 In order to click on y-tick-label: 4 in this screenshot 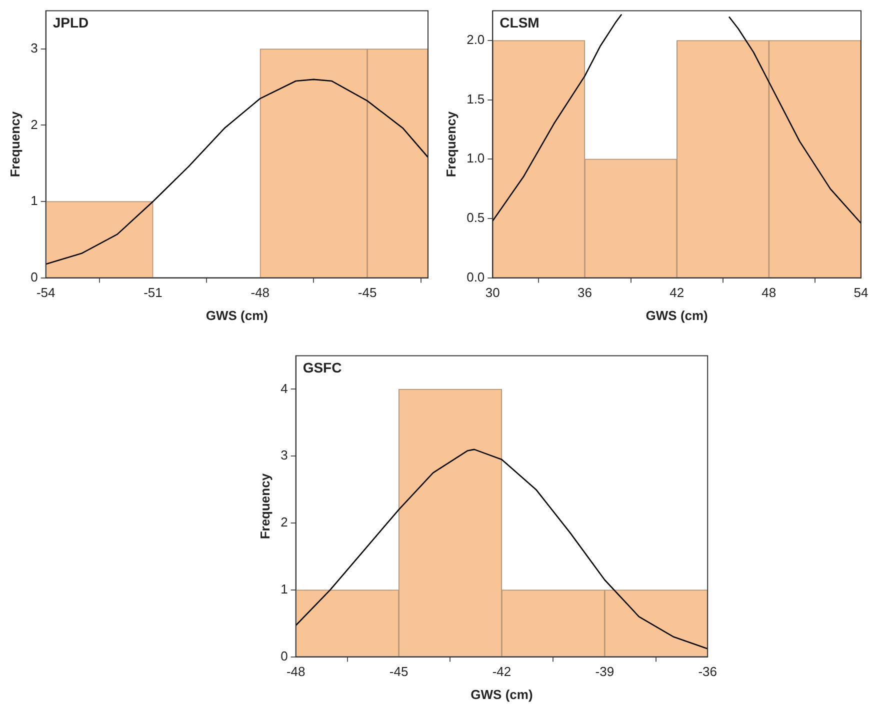, I will do `click(284, 388)`.